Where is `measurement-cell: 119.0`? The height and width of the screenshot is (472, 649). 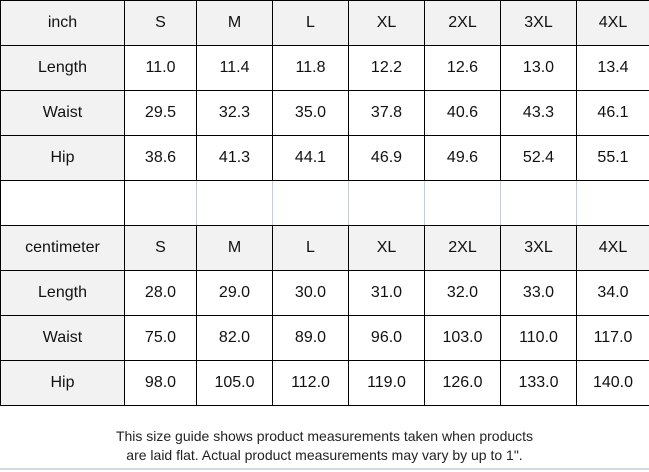
measurement-cell: 119.0 is located at coordinates (386, 383).